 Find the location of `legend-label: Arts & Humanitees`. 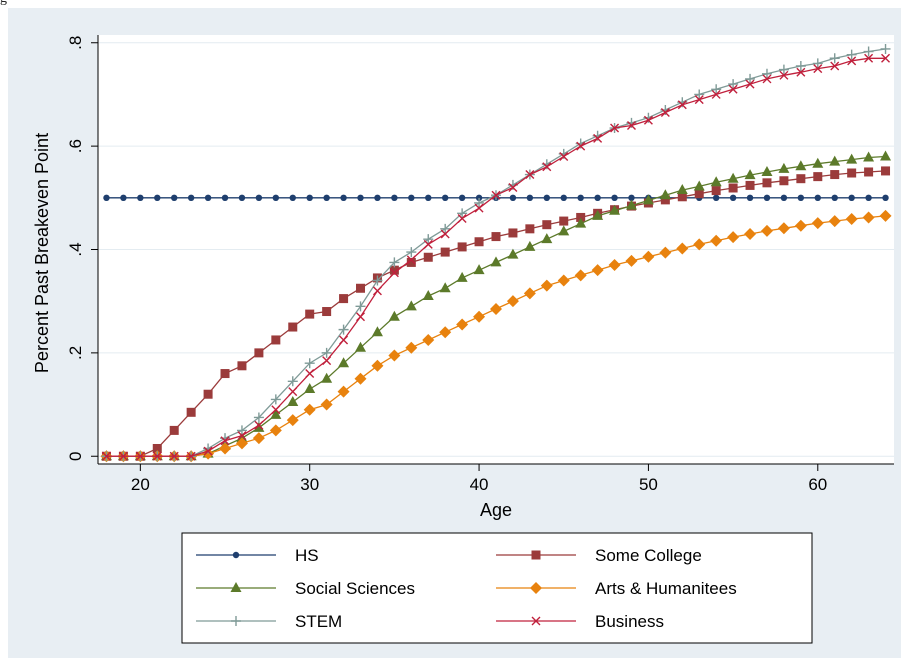

legend-label: Arts & Humanitees is located at coordinates (666, 588).